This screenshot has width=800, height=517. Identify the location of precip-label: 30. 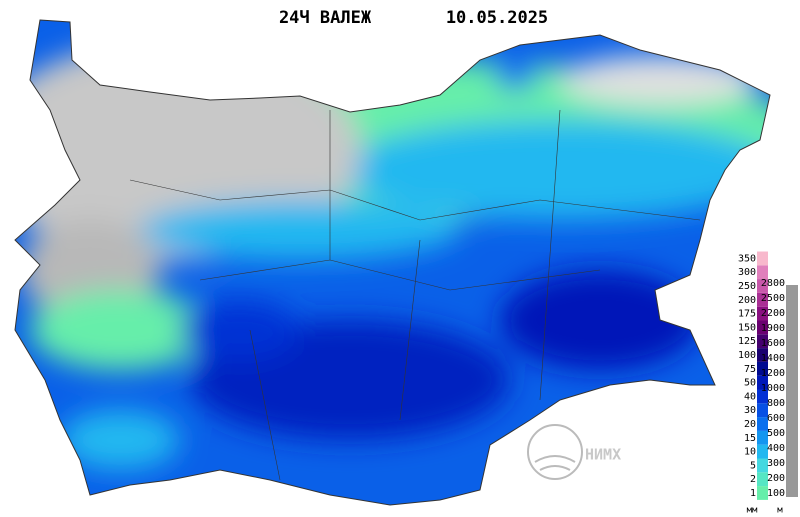
(750, 410).